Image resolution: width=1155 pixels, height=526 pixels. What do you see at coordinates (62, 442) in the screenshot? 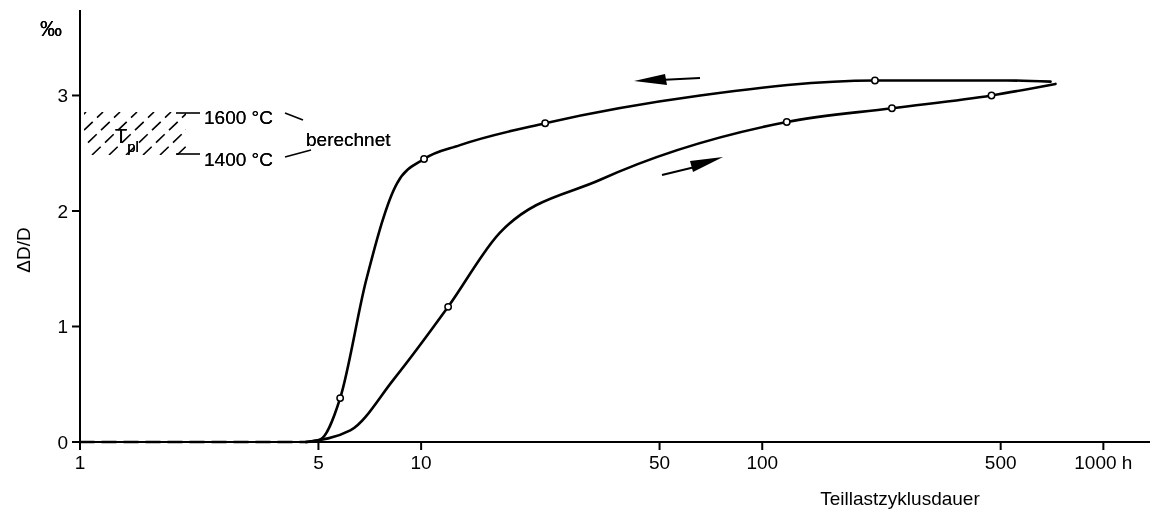
I see `y-tick-label: 0` at bounding box center [62, 442].